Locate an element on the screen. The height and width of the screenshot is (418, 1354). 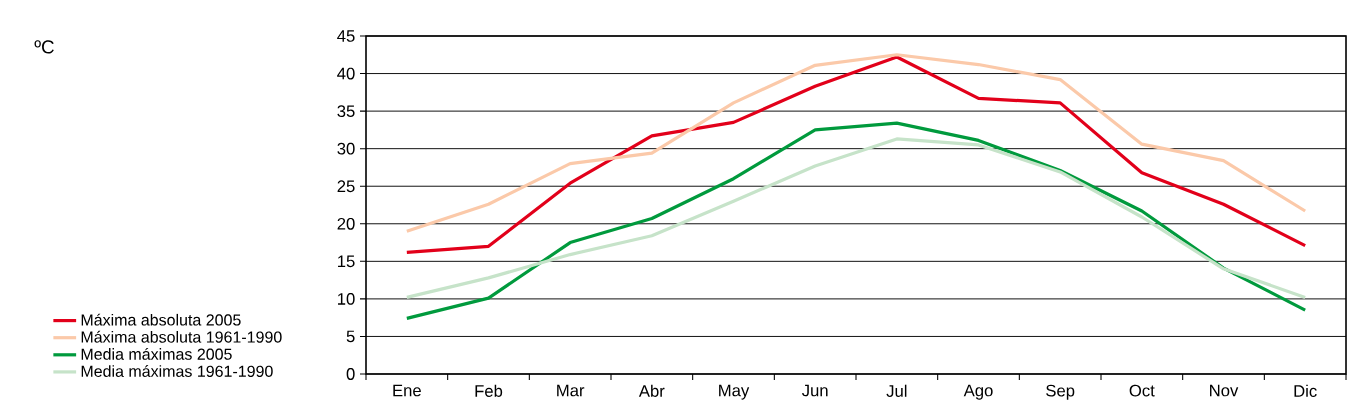
x-tick-label: Sep is located at coordinates (1060, 392).